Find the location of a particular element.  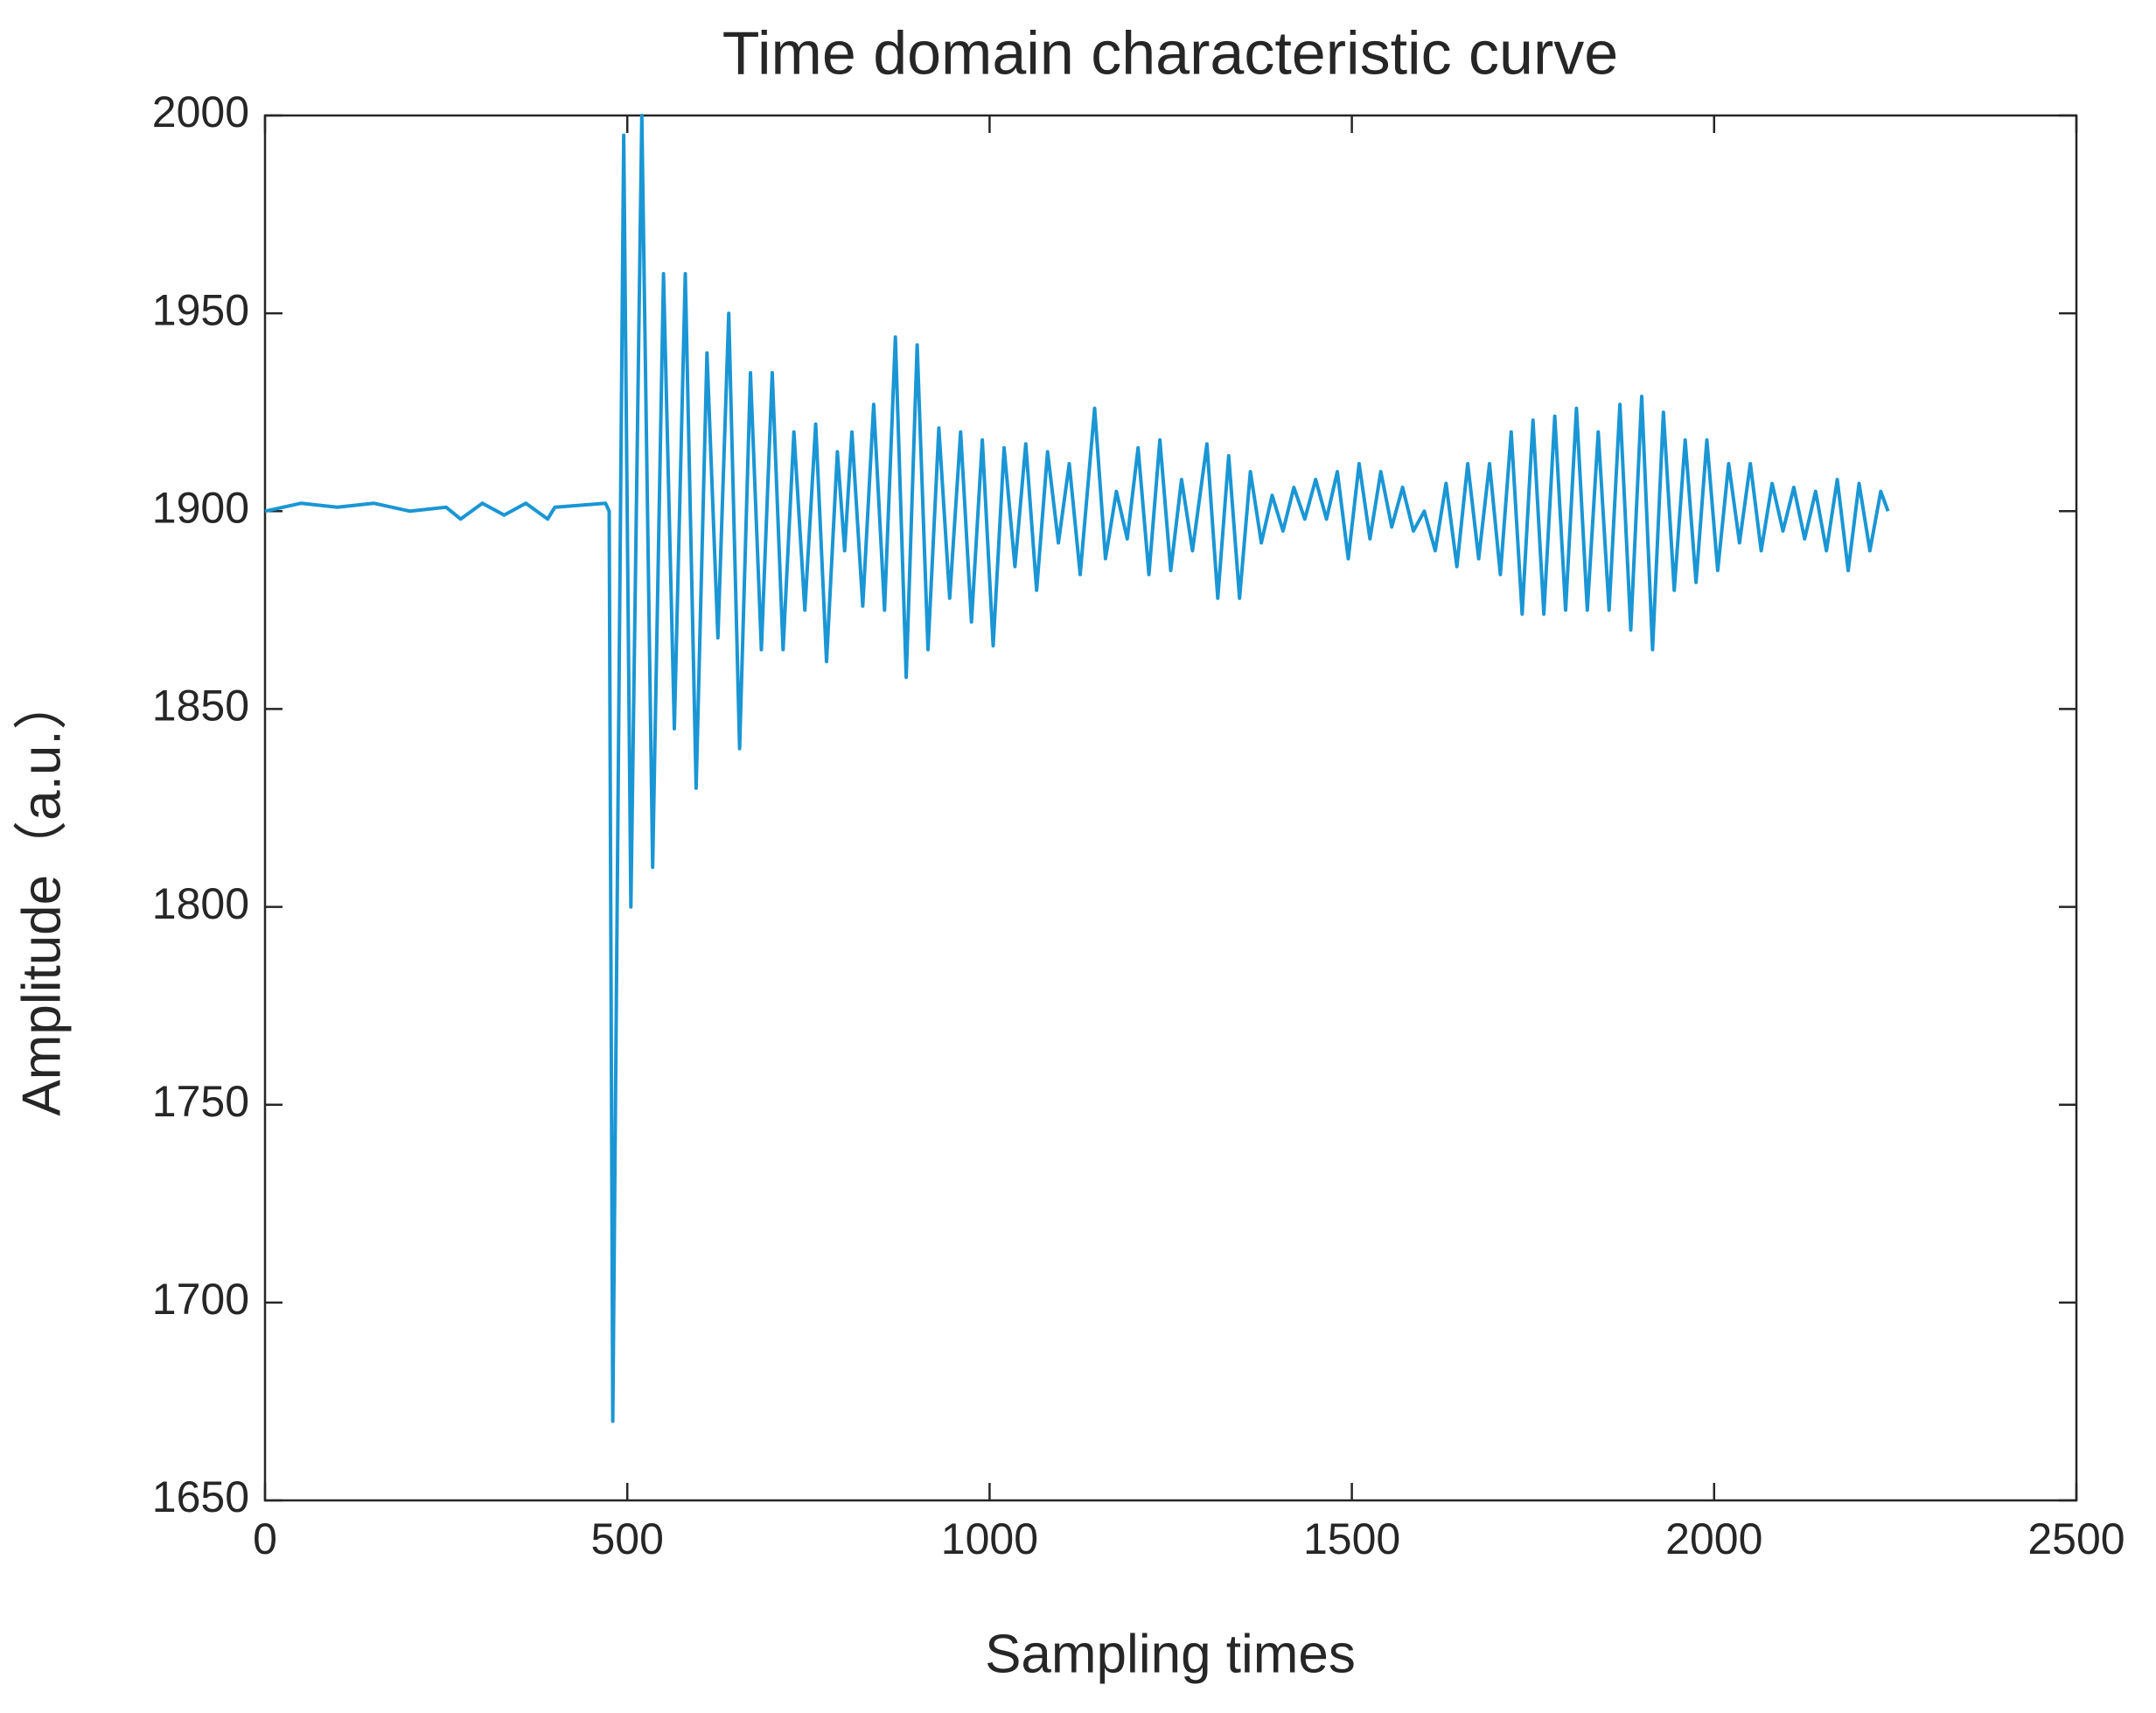

x-tick-label: 0 is located at coordinates (265, 1538).